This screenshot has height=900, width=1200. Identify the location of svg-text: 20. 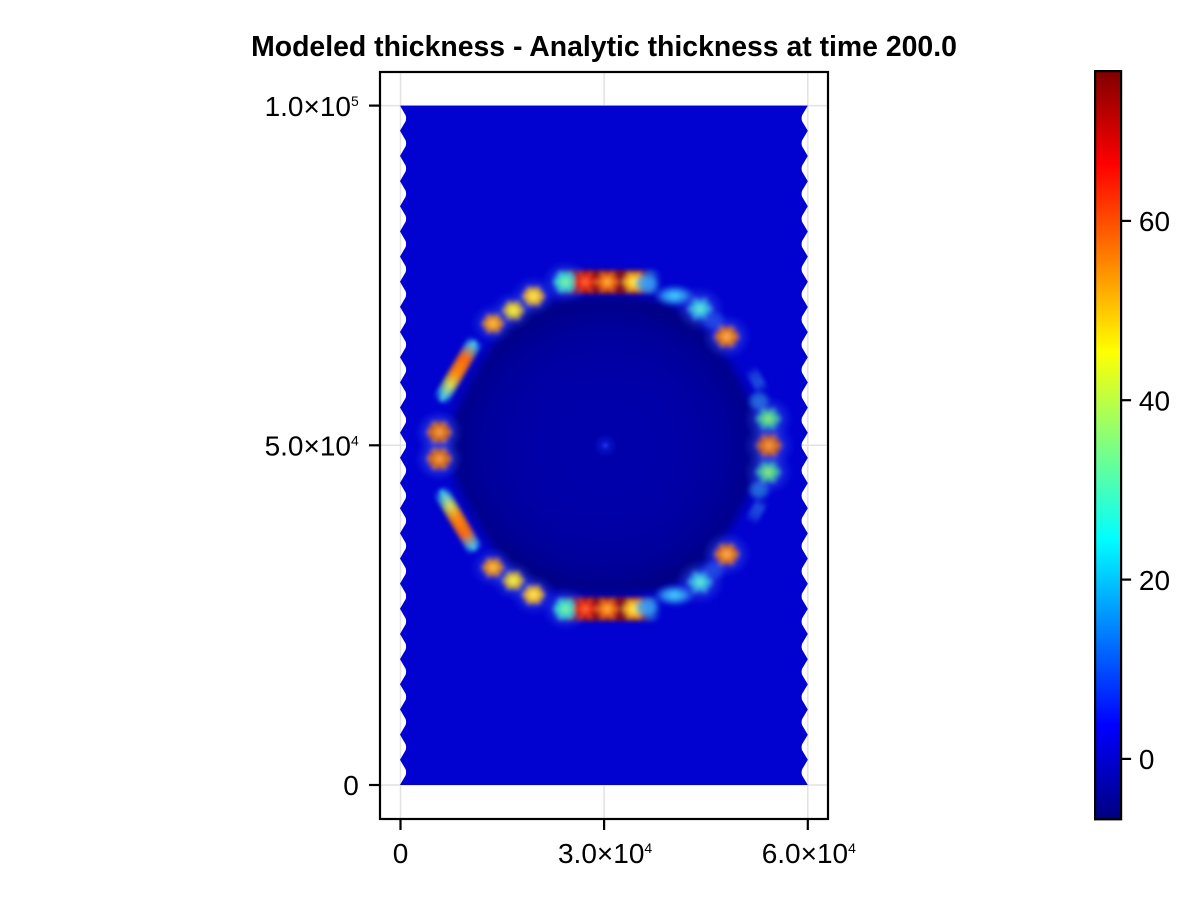
(1154, 580).